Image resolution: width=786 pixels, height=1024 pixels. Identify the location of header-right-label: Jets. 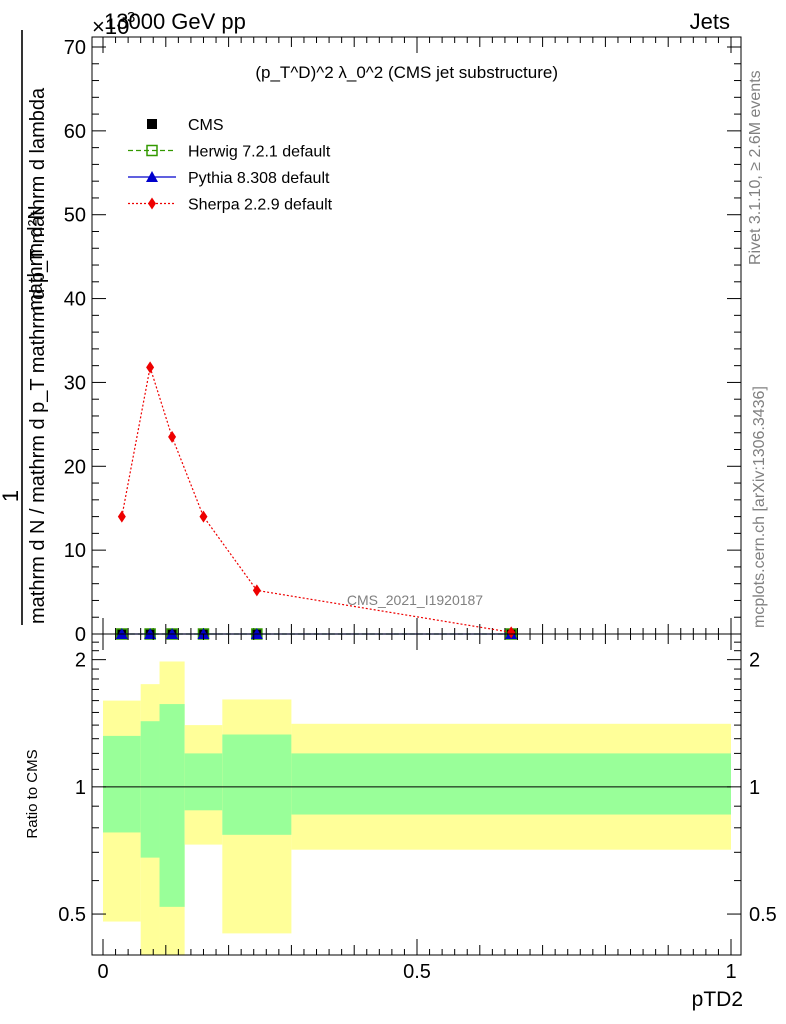
(710, 21).